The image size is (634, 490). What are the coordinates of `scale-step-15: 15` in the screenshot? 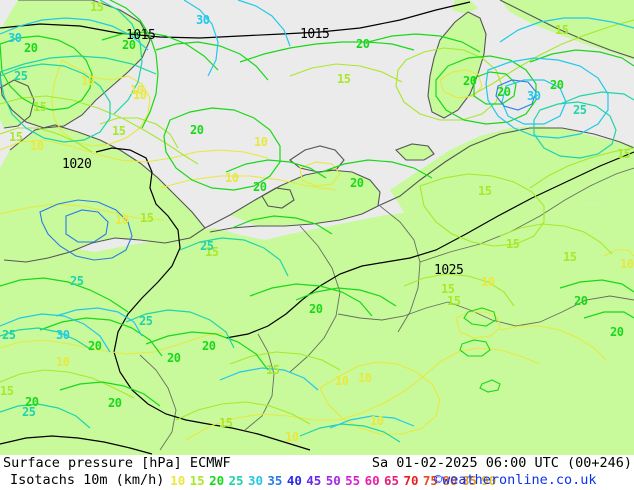 It's located at (197, 480).